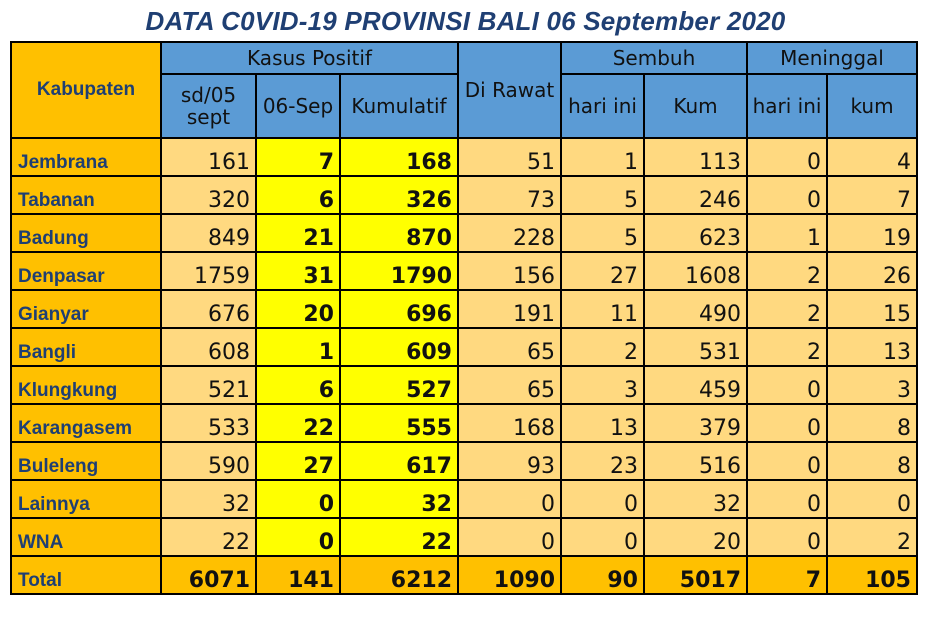 The width and height of the screenshot is (931, 631). Describe the element at coordinates (509, 90) in the screenshot. I see `header-di-rawat: Di Rawat` at that location.